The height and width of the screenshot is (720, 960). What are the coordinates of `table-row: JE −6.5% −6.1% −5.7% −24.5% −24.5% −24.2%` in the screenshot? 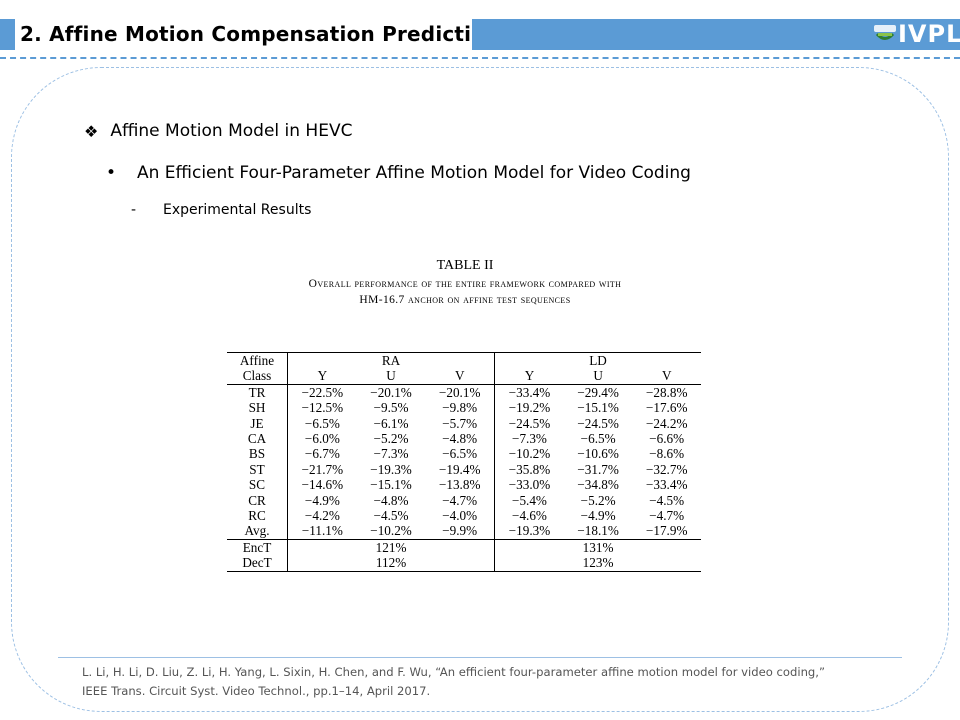 It's located at (464, 423).